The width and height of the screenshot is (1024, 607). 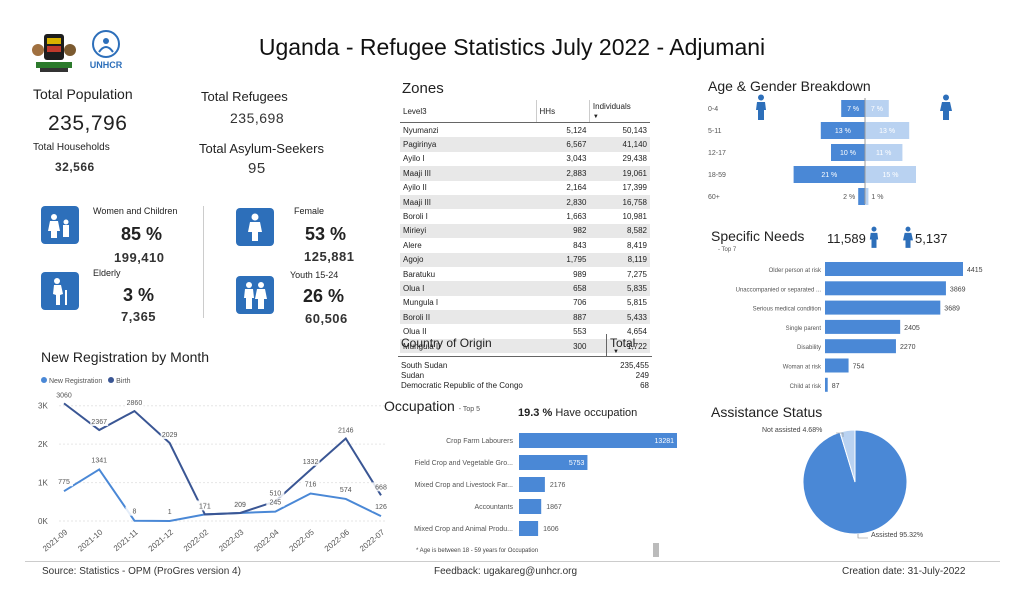 What do you see at coordinates (415, 188) in the screenshot?
I see `zone-name-cell: Ayilo II` at bounding box center [415, 188].